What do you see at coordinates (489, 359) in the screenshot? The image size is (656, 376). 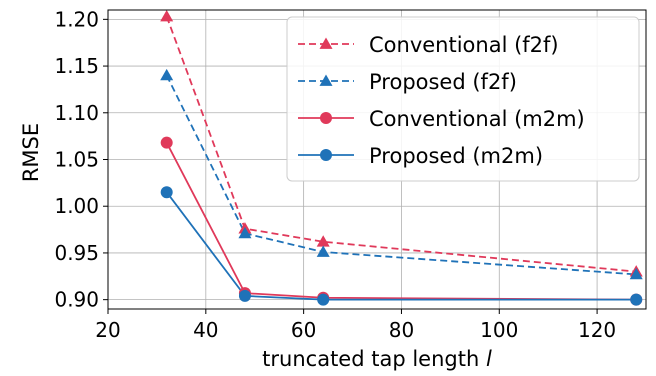 I see `x-axis-label-variable: l` at bounding box center [489, 359].